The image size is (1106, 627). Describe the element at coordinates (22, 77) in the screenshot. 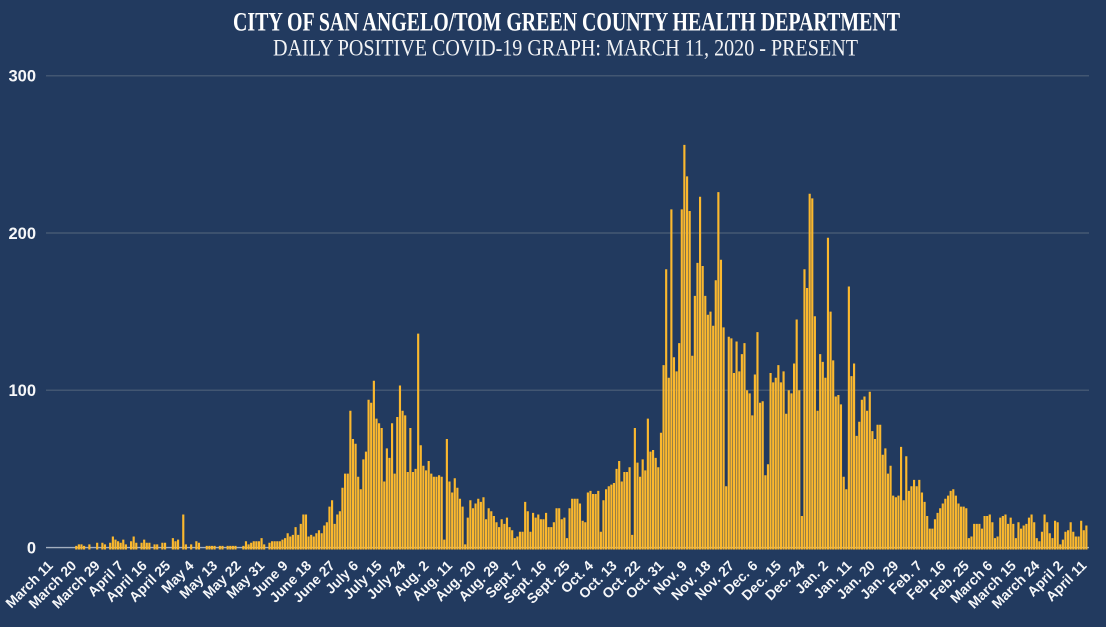

I see `svg-text: 300` at that location.